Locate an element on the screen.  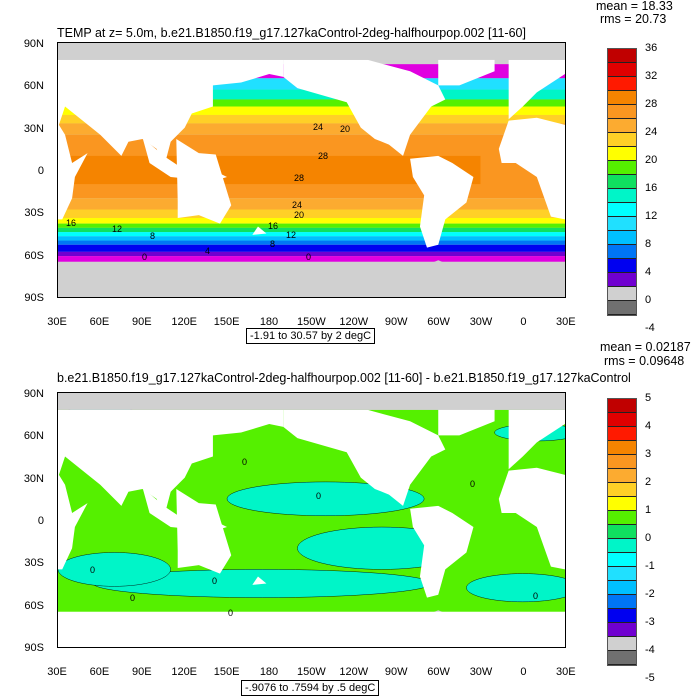
colorbar-label: 3 is located at coordinates (648, 454).